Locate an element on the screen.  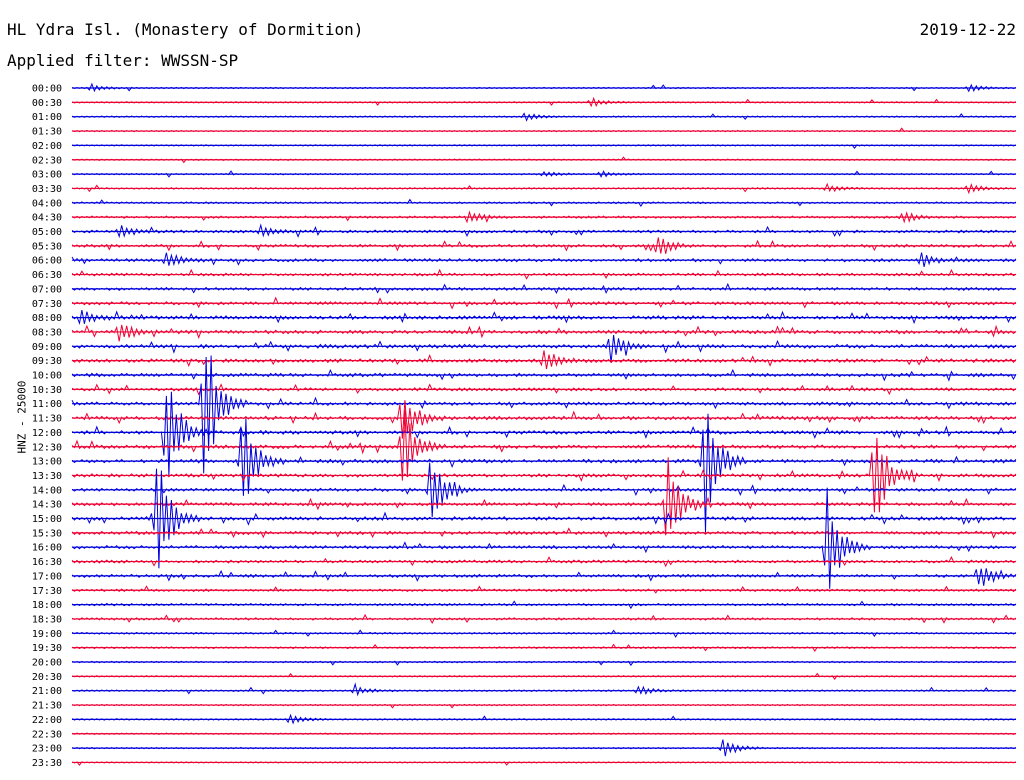
time-tick-label: 18:30 is located at coordinates (47, 619).